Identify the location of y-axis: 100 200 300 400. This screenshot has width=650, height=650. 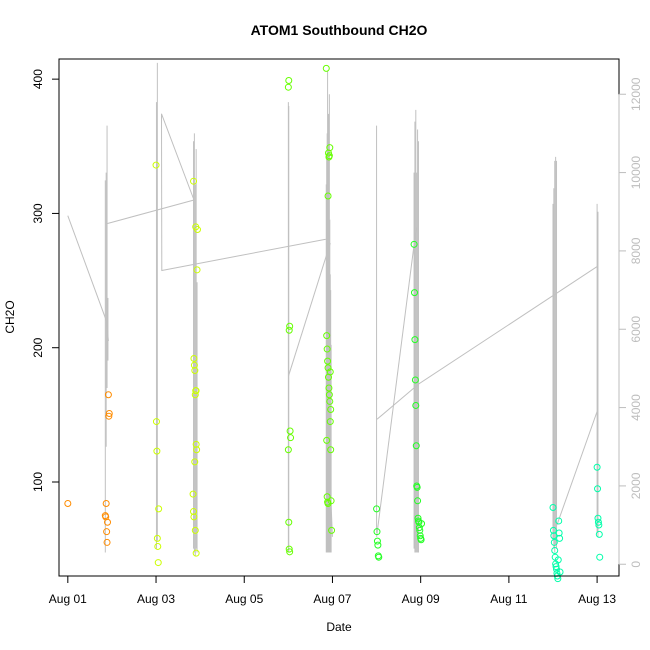
(45, 280).